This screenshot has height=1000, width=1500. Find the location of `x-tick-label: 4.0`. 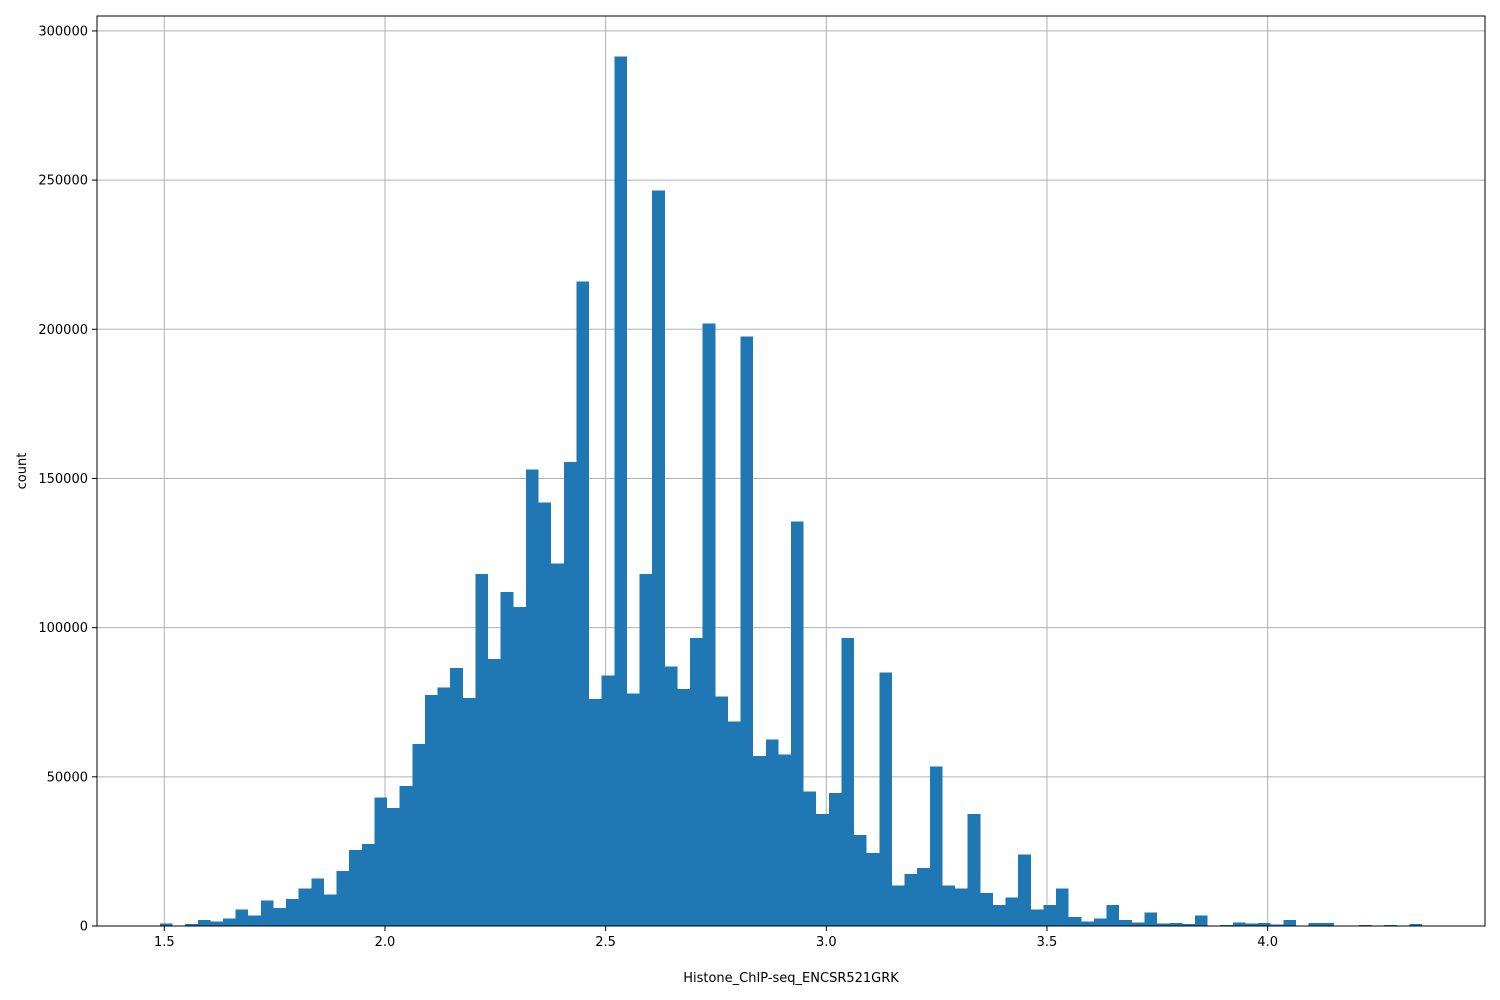

x-tick-label: 4.0 is located at coordinates (1267, 942).